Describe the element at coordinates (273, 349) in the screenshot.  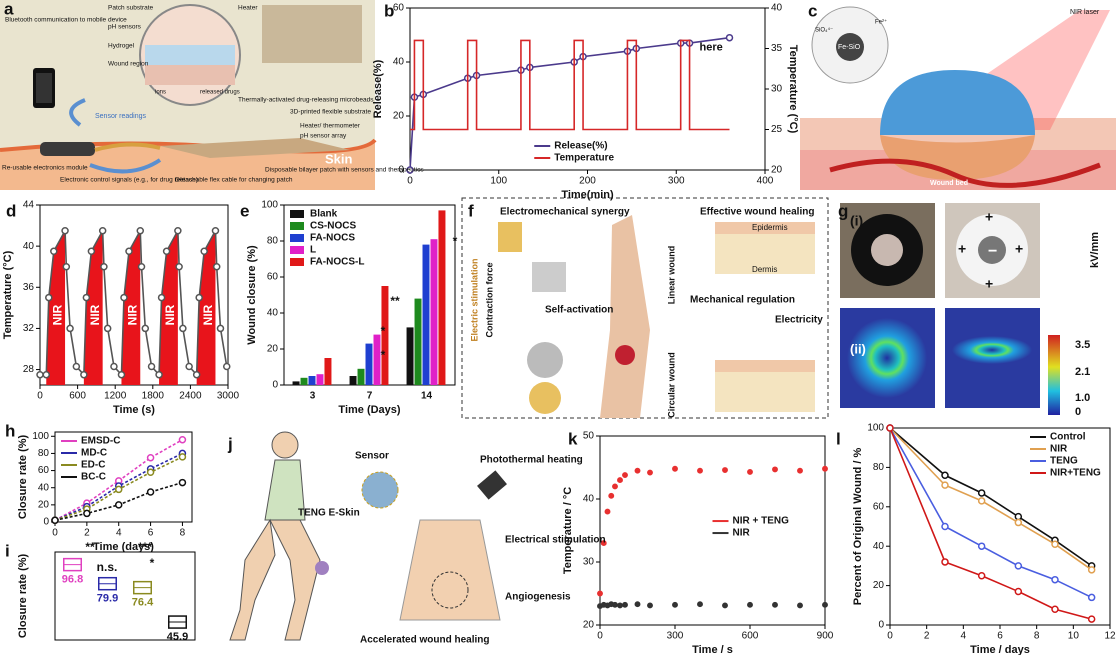
I see `y-tick-label: 20` at that location.